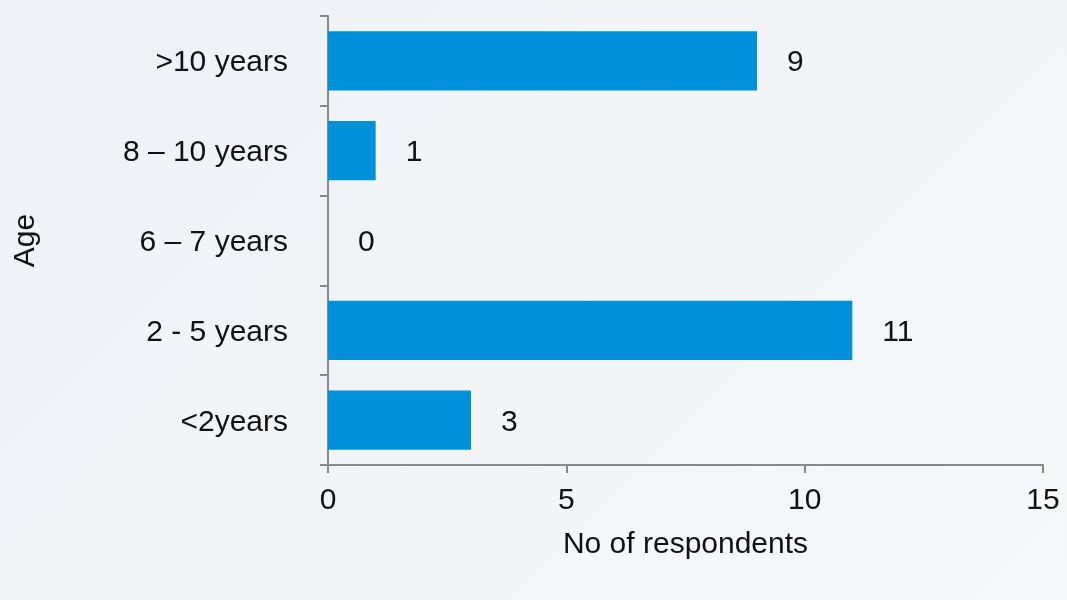 The height and width of the screenshot is (600, 1067). What do you see at coordinates (23, 240) in the screenshot?
I see `y-axis-title: Age` at bounding box center [23, 240].